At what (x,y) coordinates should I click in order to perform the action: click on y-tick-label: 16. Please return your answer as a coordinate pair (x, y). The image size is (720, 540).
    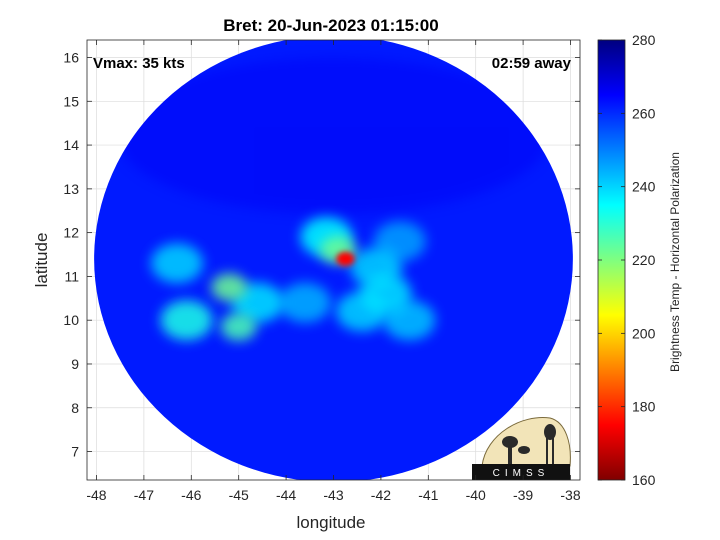
    Looking at the image, I should click on (71, 58).